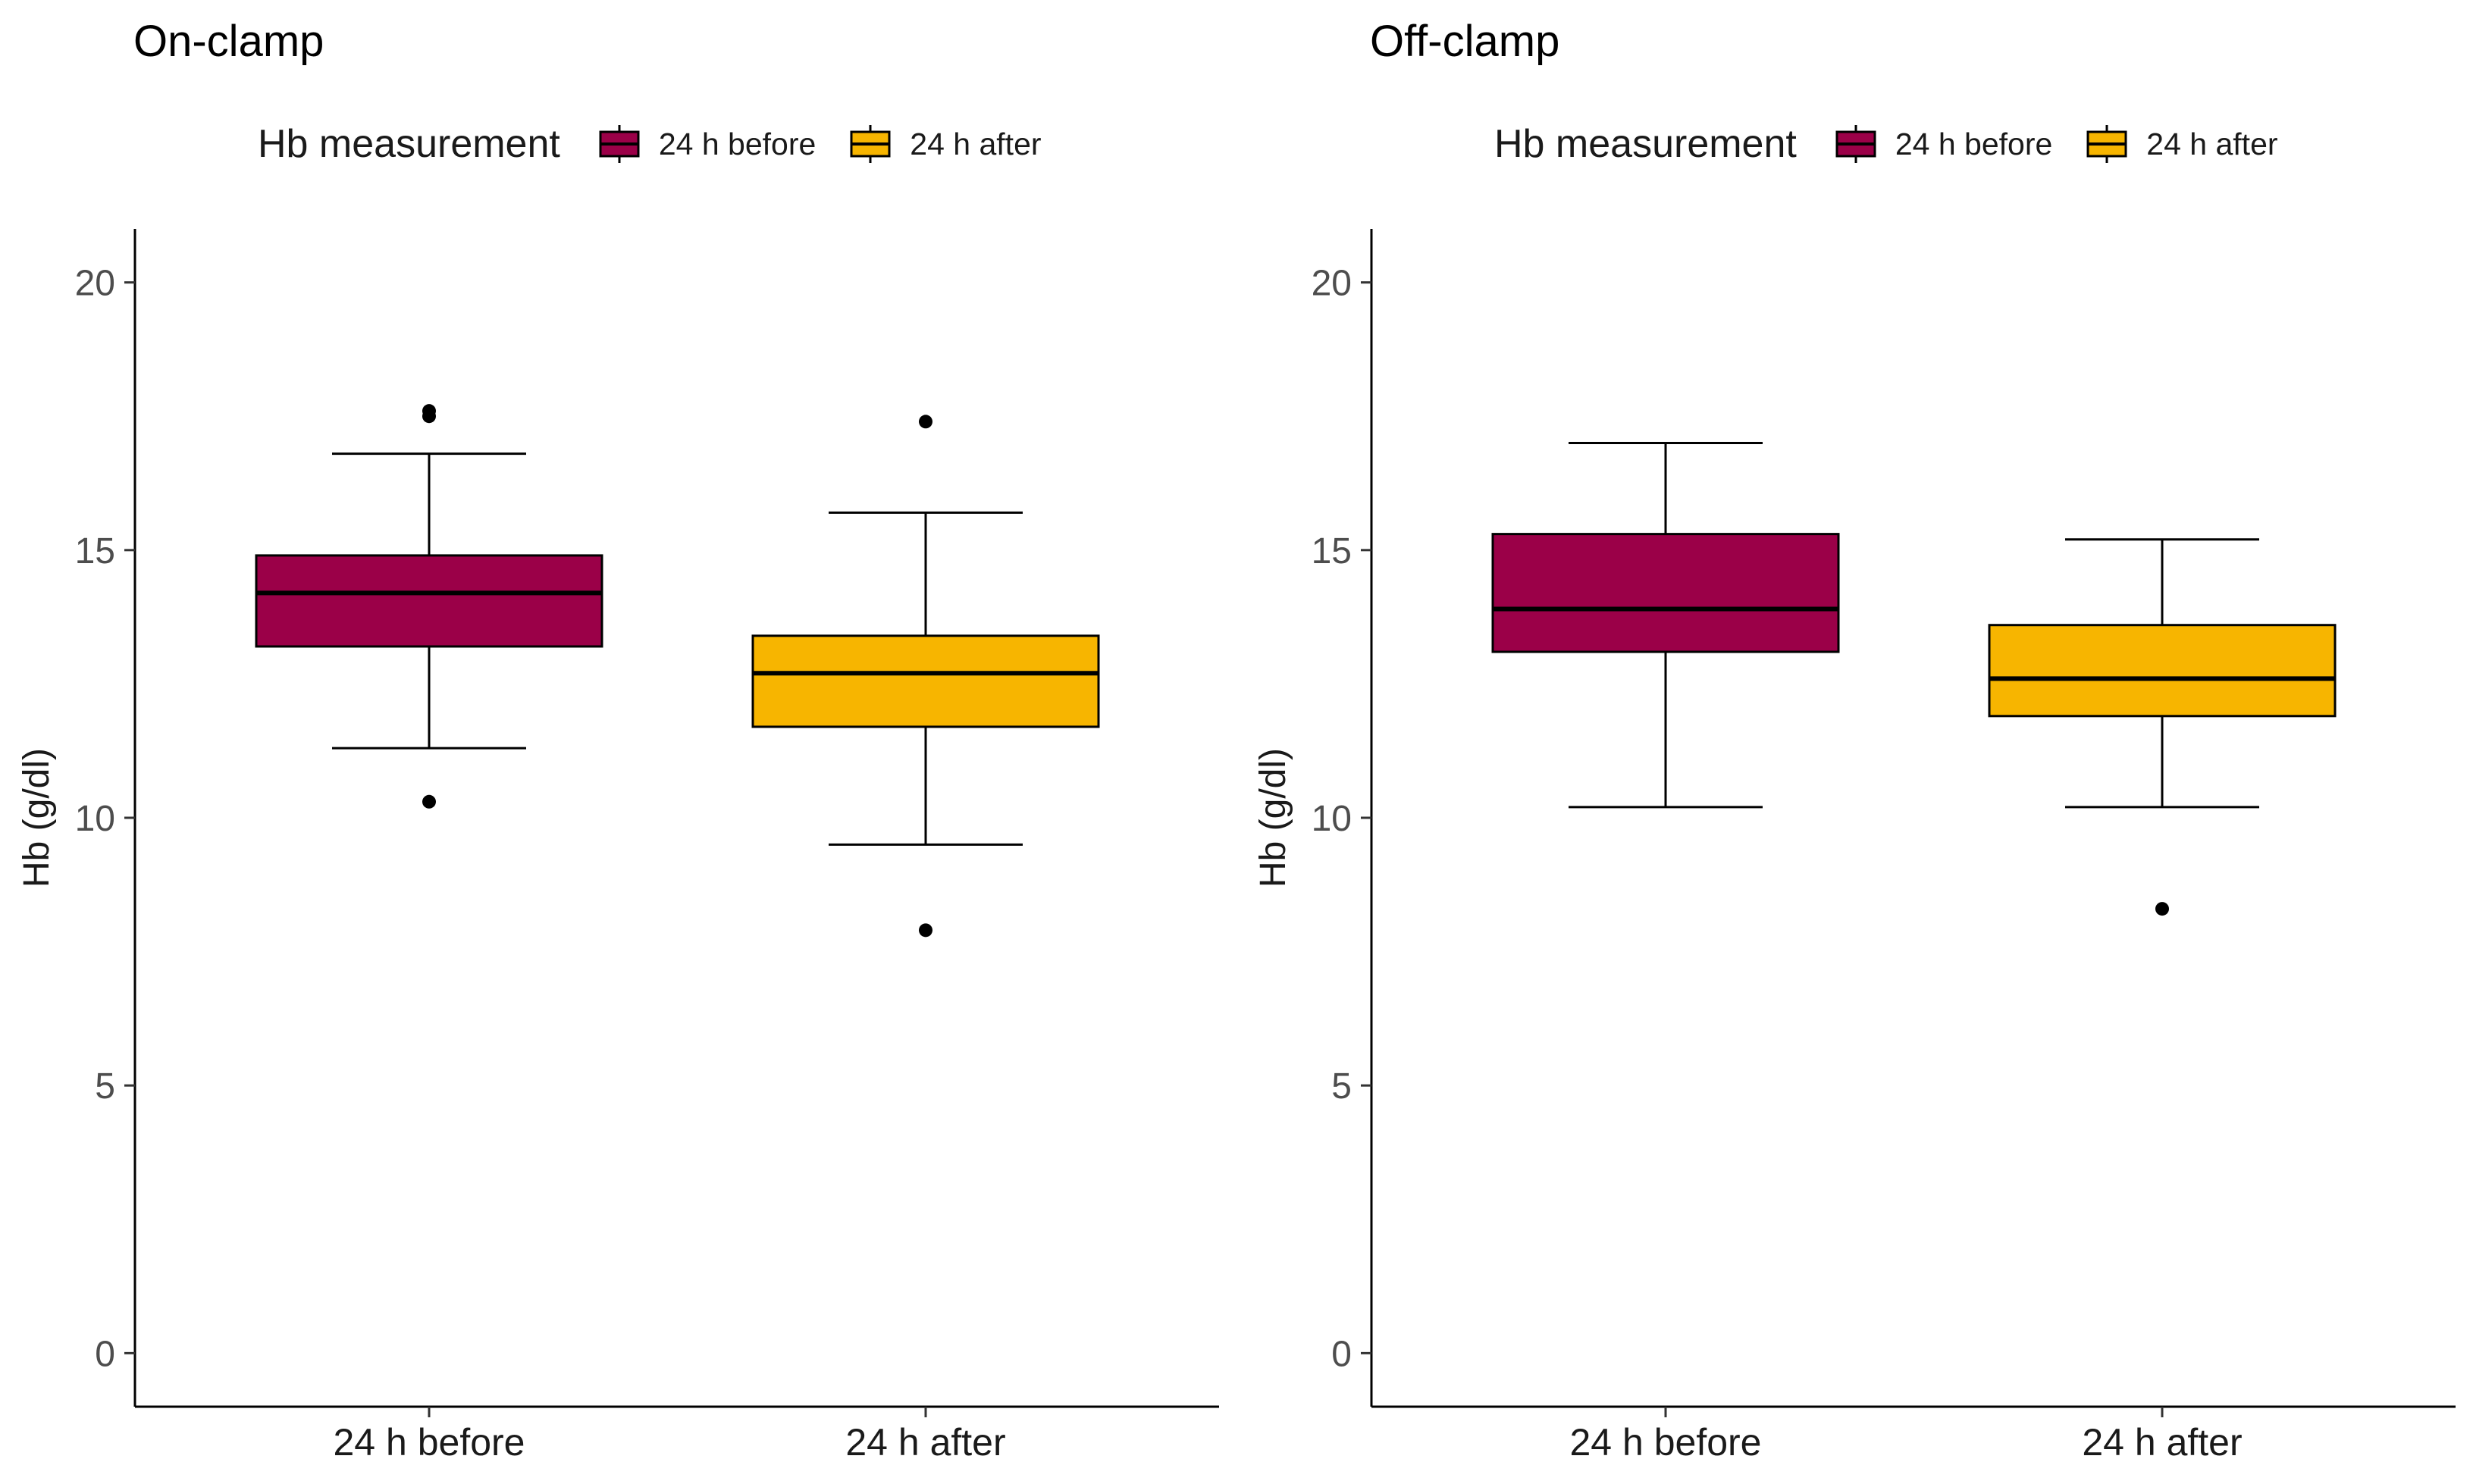  Describe the element at coordinates (228, 41) in the screenshot. I see `chart-title: On-clamp` at that location.